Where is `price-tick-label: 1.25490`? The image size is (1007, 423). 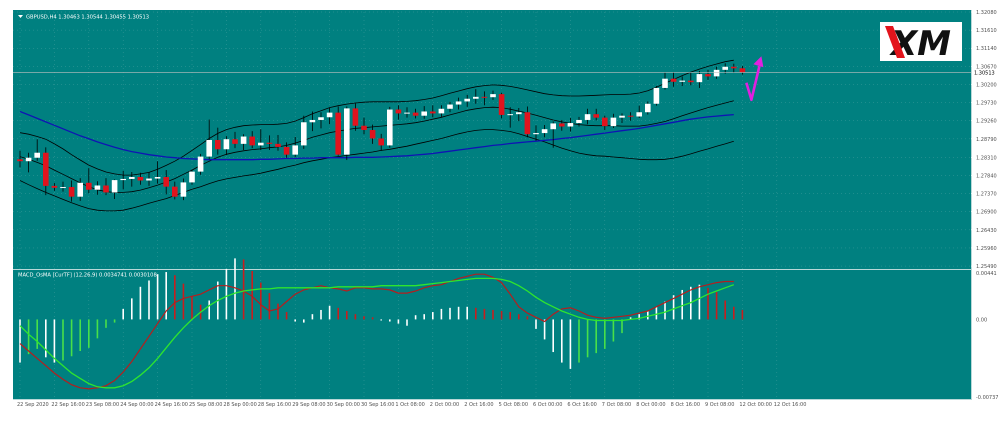
price-tick-label: 1.25490 is located at coordinates (986, 267).